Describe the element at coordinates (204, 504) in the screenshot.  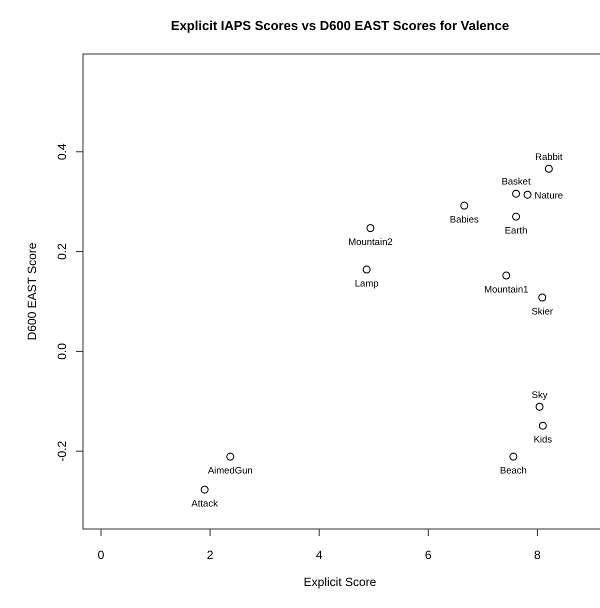
I see `annotation: Attack` at that location.